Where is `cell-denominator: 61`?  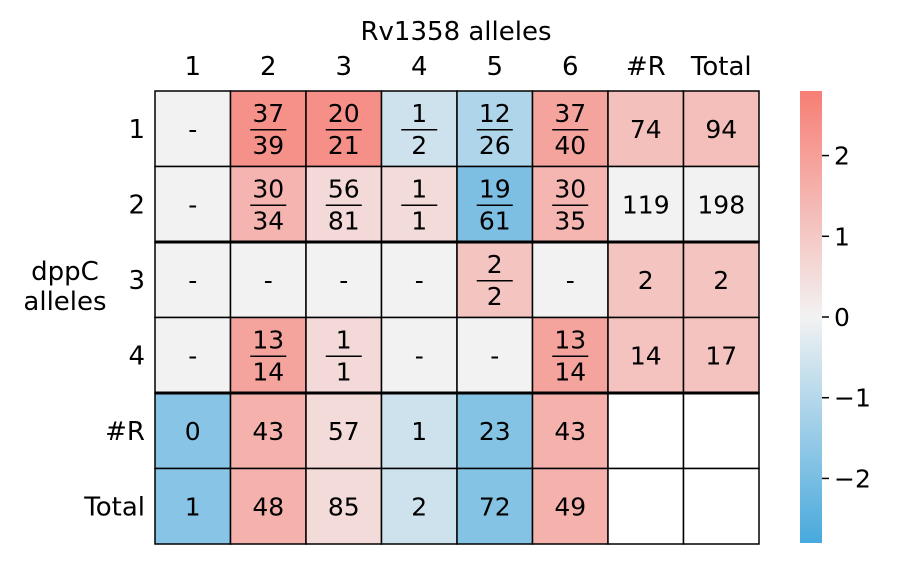
cell-denominator: 61 is located at coordinates (495, 220).